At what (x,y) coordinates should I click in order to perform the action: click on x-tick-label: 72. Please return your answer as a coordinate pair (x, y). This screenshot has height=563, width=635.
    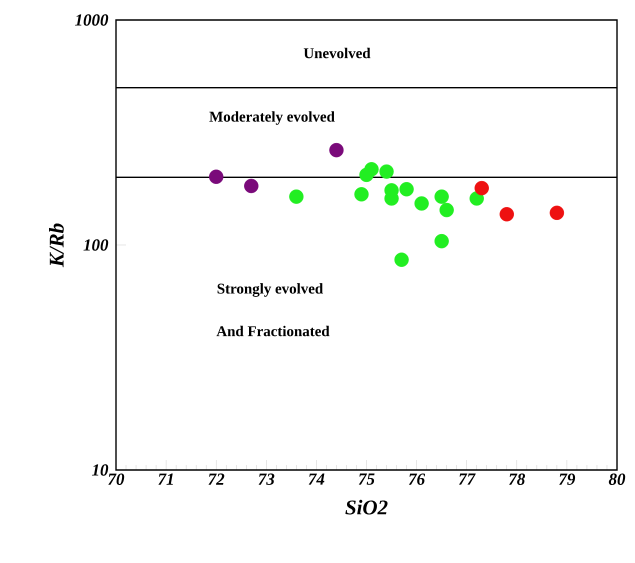
    Looking at the image, I should click on (216, 479).